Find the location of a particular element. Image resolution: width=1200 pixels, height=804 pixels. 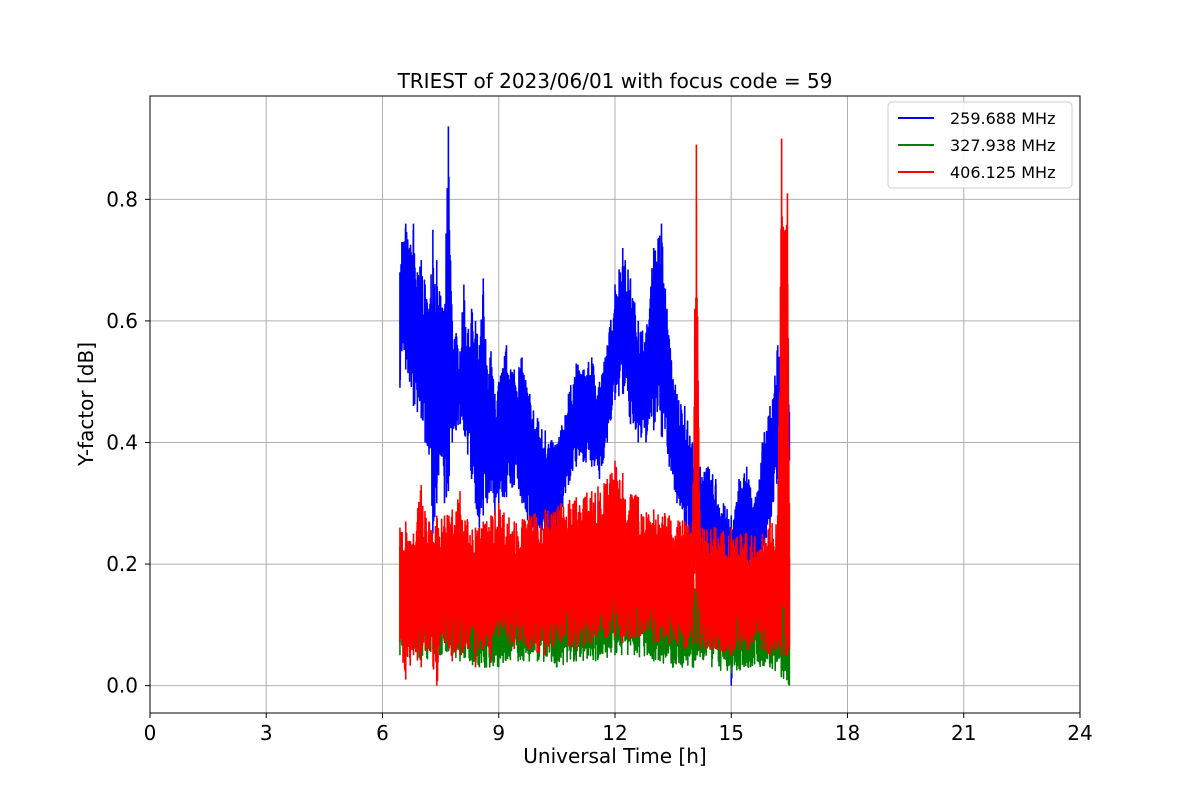

x-tick-label: 21 is located at coordinates (963, 733).